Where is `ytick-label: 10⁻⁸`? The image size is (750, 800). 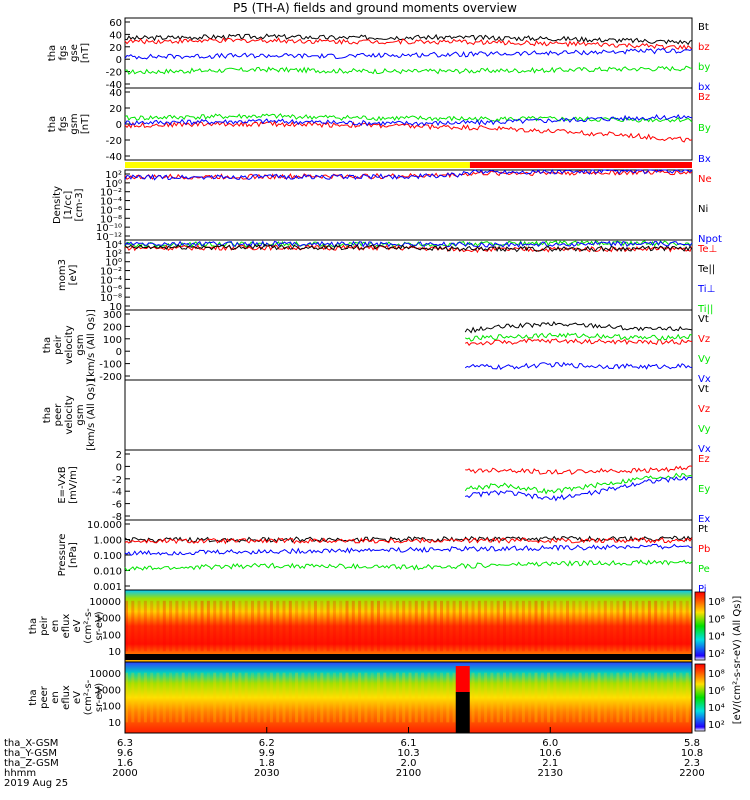
ytick-label: 10⁻⁸ is located at coordinates (111, 298).